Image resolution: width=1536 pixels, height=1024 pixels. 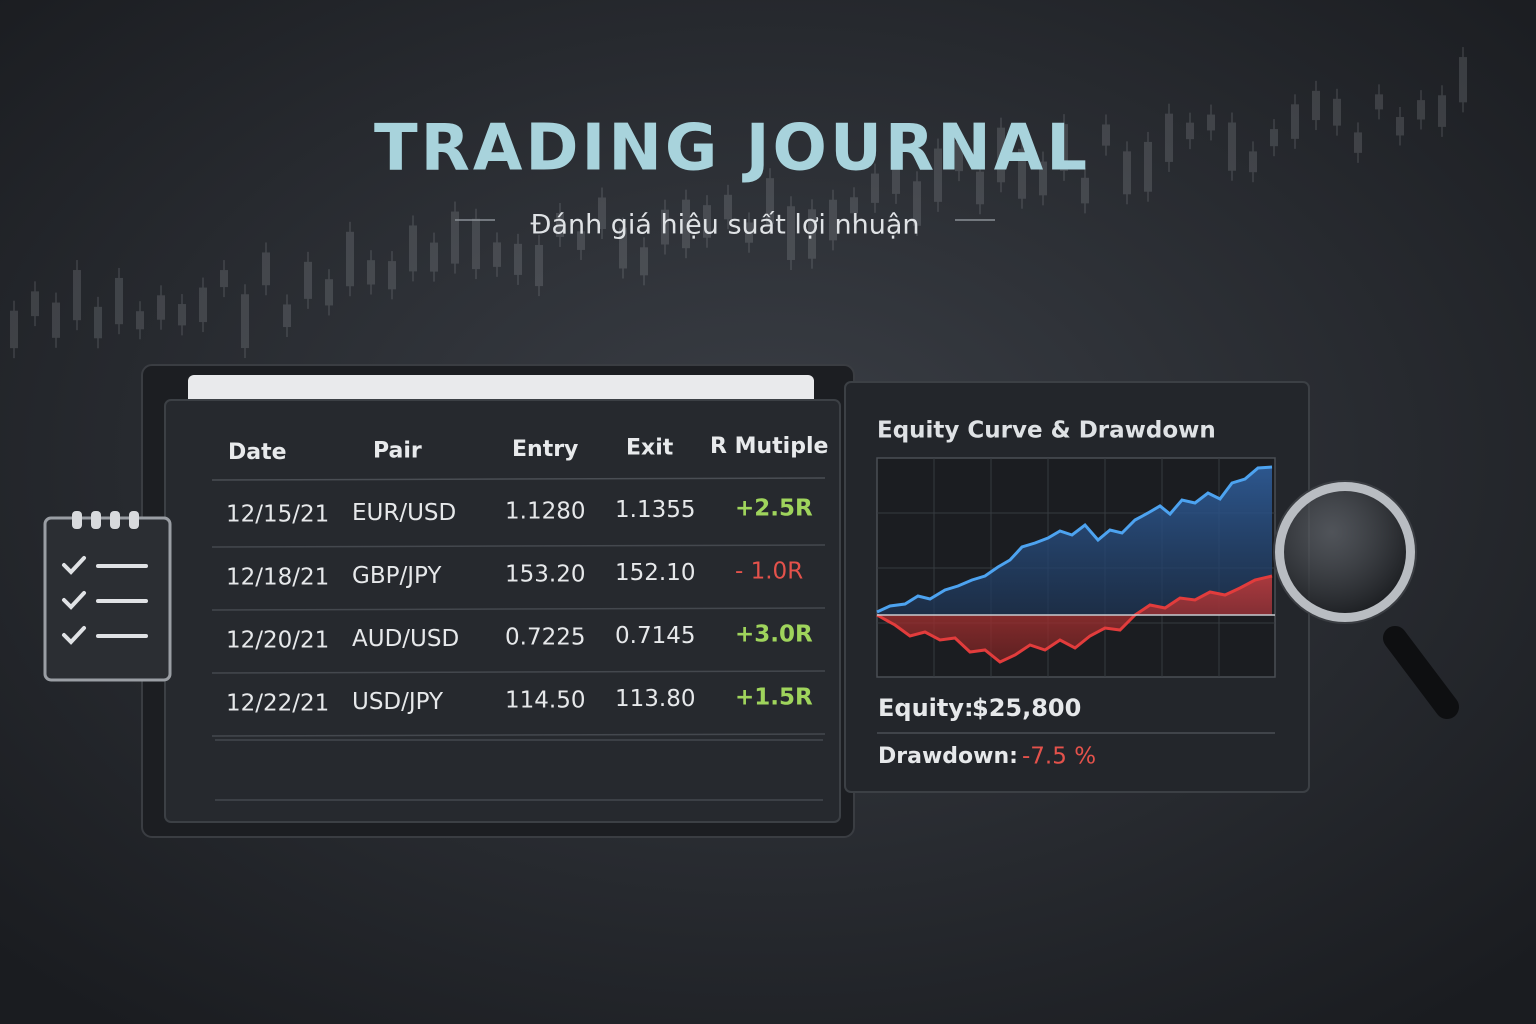 What do you see at coordinates (1076, 567) in the screenshot?
I see `chart-illustration` at bounding box center [1076, 567].